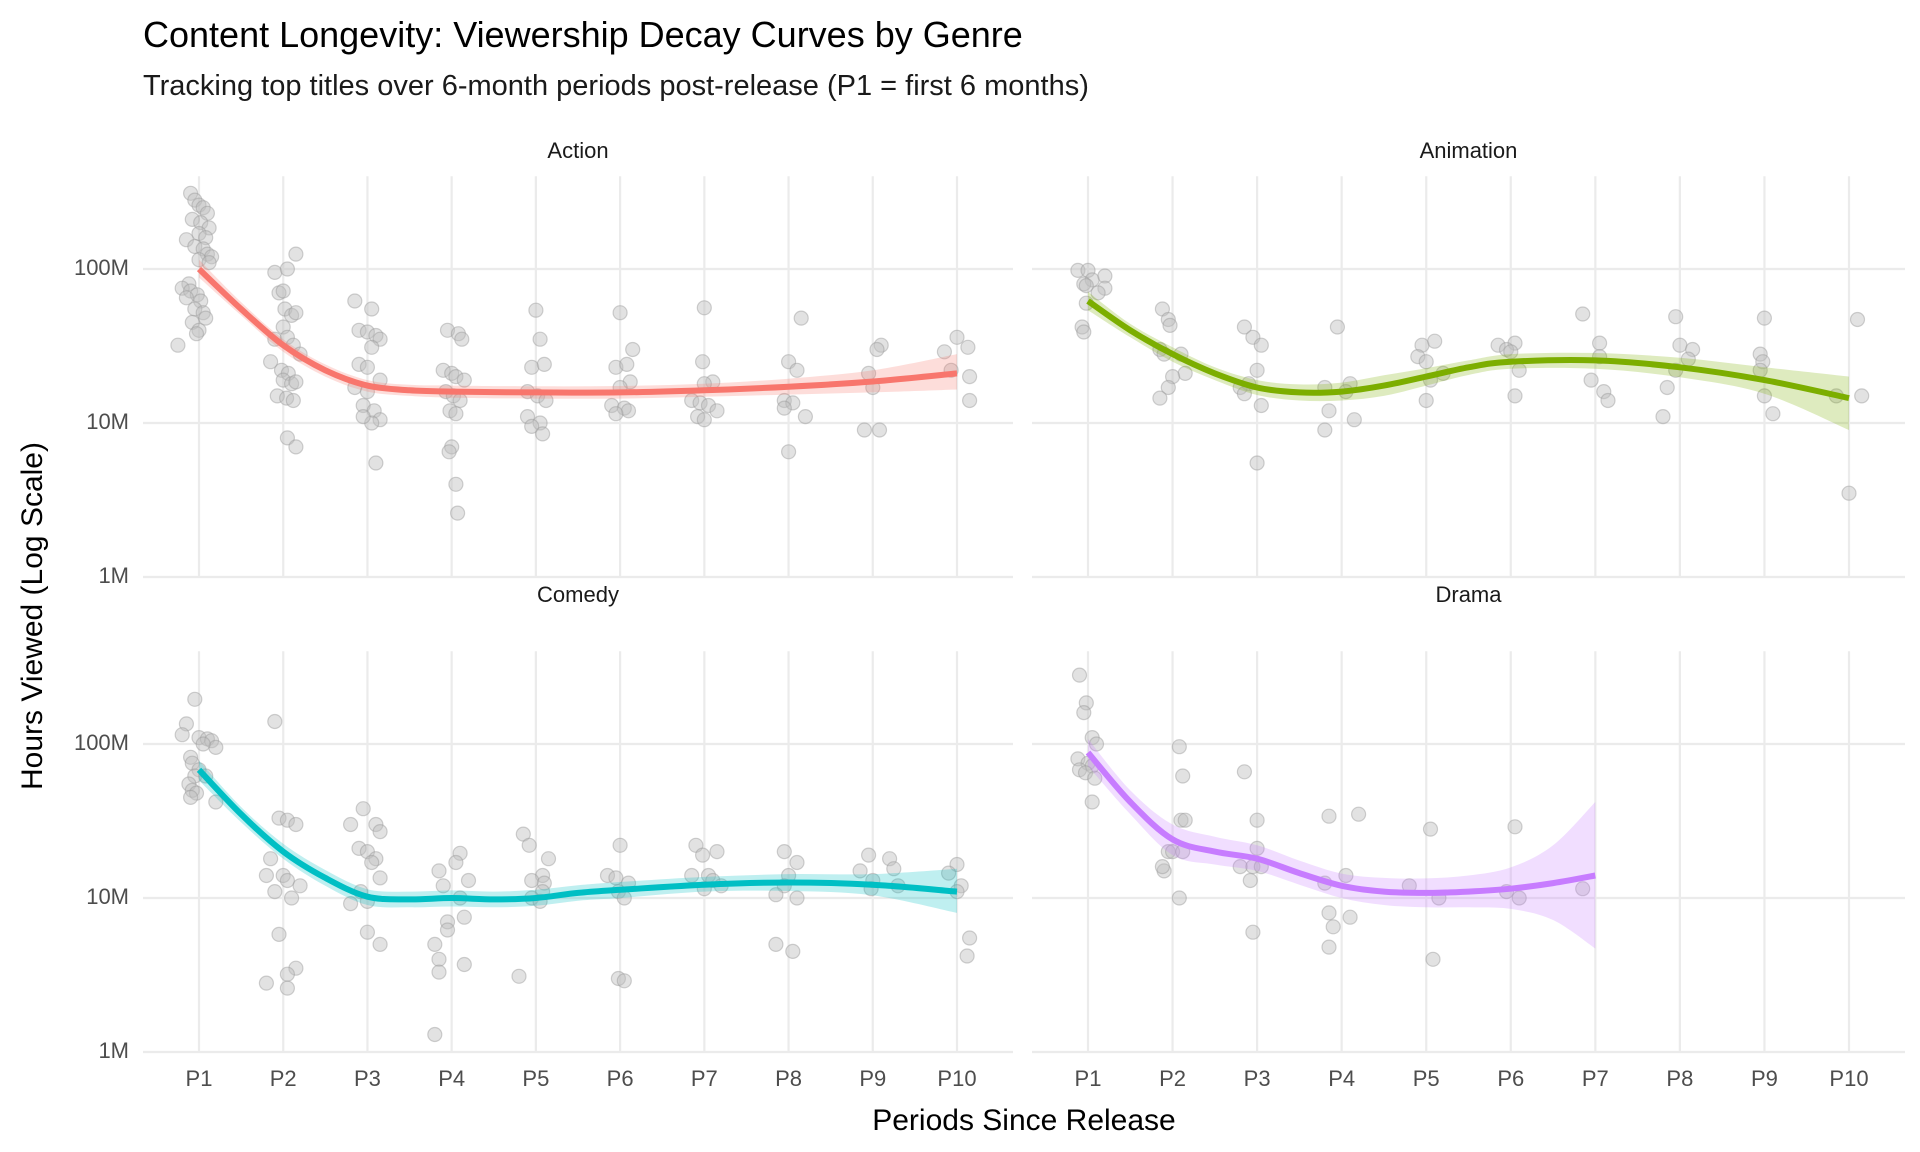 The image size is (1920, 1152). What do you see at coordinates (113, 575) in the screenshot?
I see `y-tick-label: 1M` at bounding box center [113, 575].